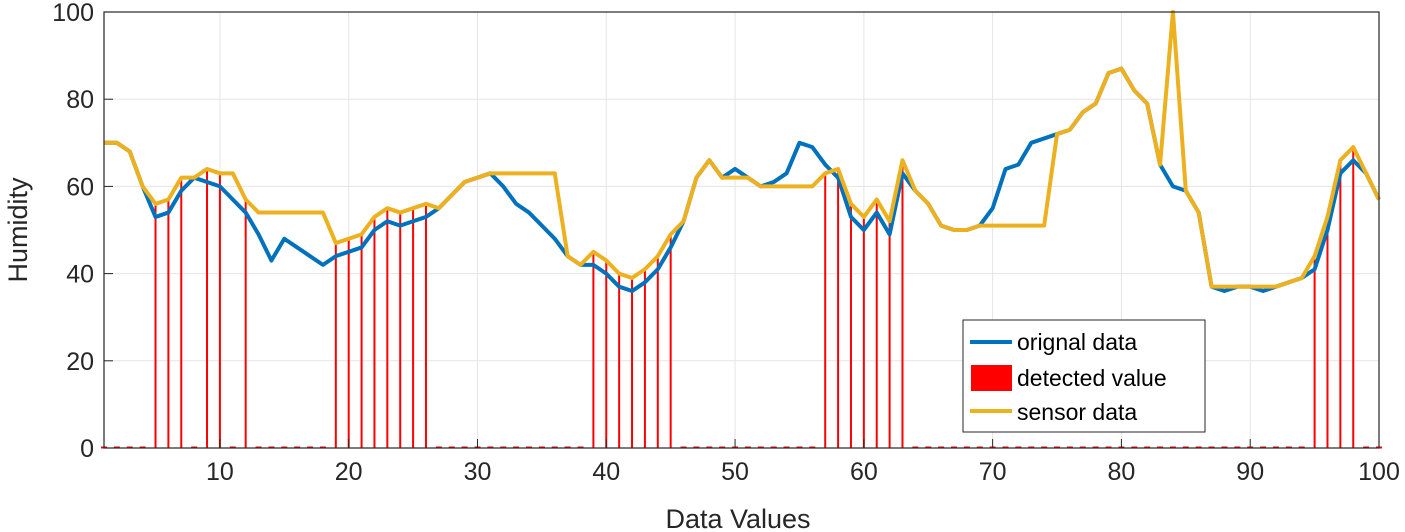 Image resolution: width=1405 pixels, height=532 pixels. What do you see at coordinates (80, 100) in the screenshot?
I see `y-tick-label: 80` at bounding box center [80, 100].